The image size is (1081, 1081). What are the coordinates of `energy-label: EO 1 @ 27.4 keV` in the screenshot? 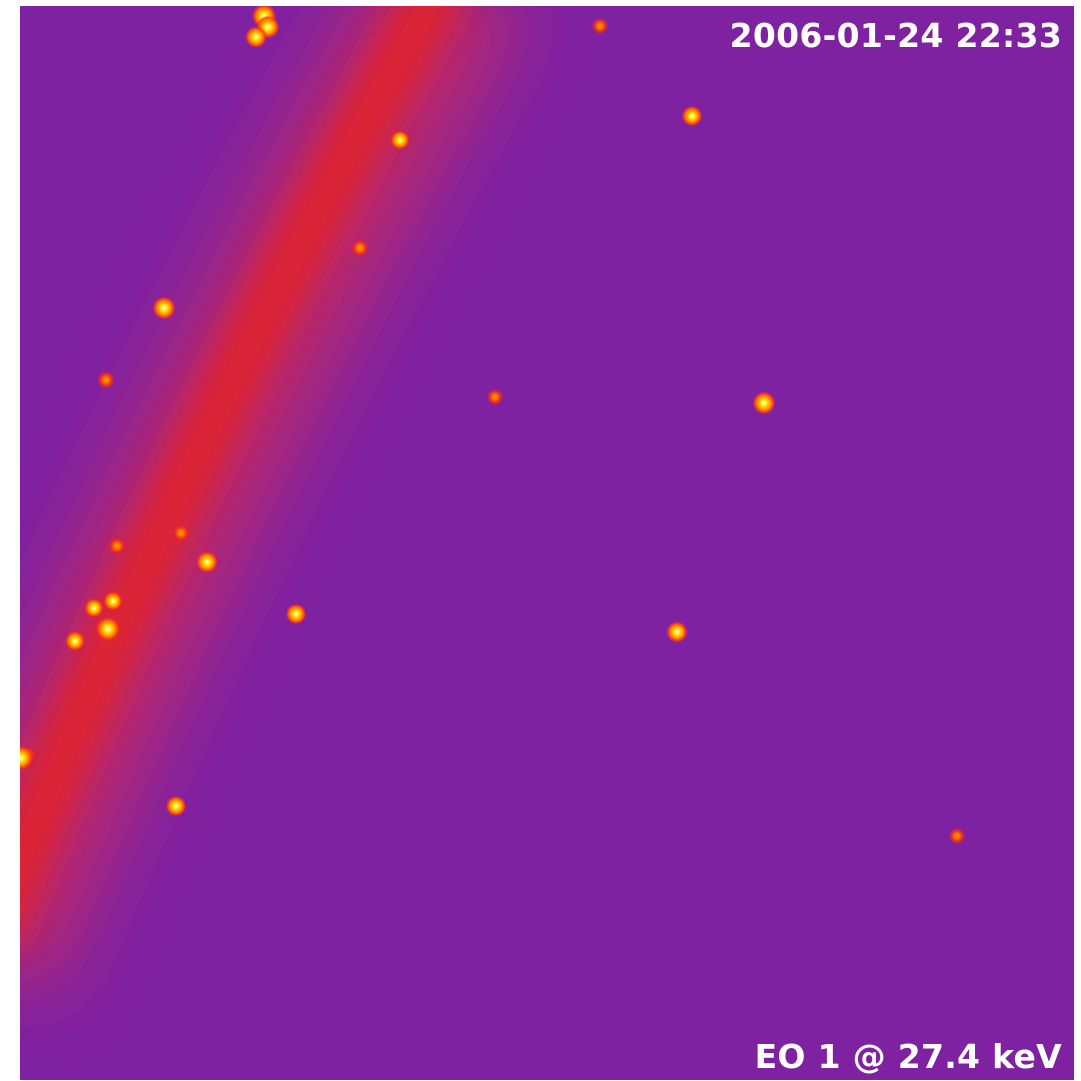 It's located at (908, 1056).